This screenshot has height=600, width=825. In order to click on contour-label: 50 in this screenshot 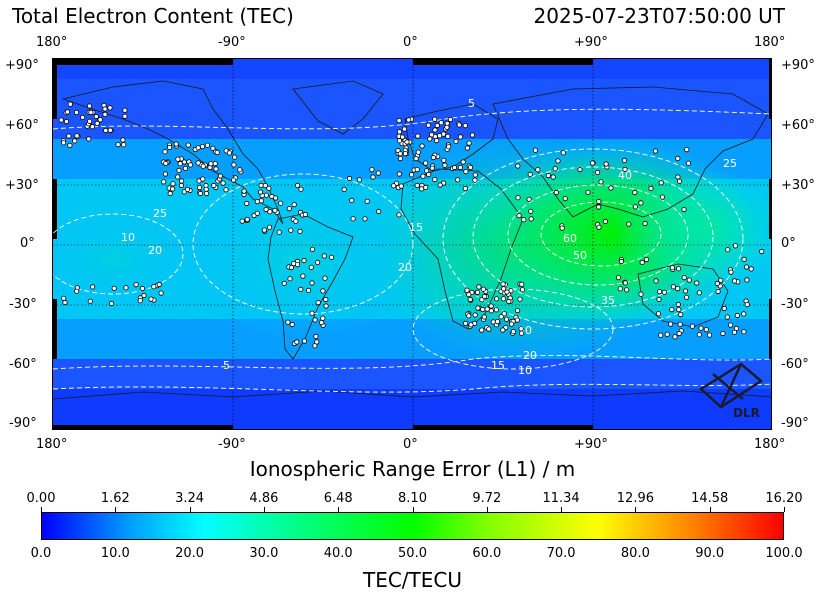, I will do `click(580, 255)`.